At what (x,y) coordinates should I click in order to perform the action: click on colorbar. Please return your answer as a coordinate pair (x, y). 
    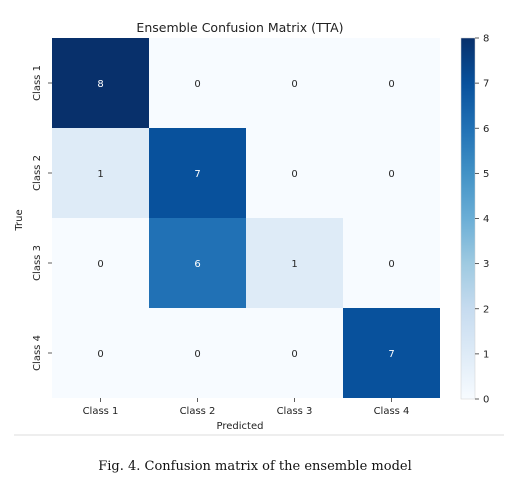
    Looking at the image, I should click on (468, 218).